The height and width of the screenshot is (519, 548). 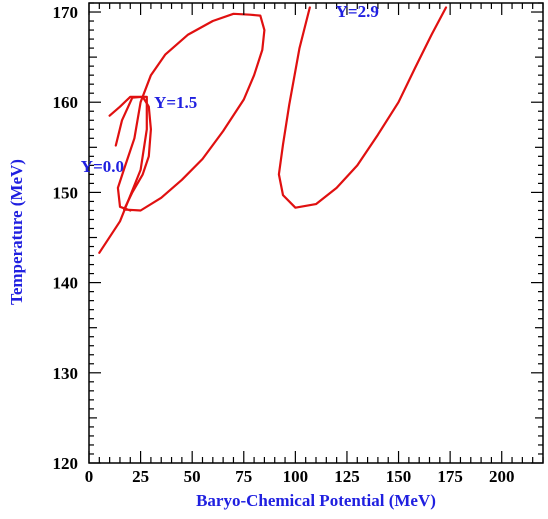 What do you see at coordinates (16, 232) in the screenshot?
I see `y-axis-title: Temperature (MeV)` at bounding box center [16, 232].